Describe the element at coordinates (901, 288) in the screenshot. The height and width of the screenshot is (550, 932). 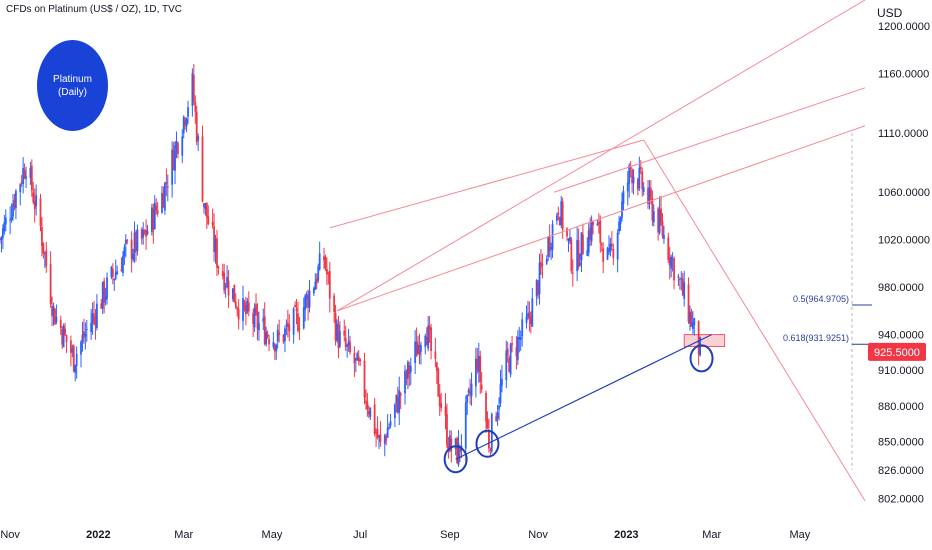
I see `y-tick-label: 980.0000` at that location.